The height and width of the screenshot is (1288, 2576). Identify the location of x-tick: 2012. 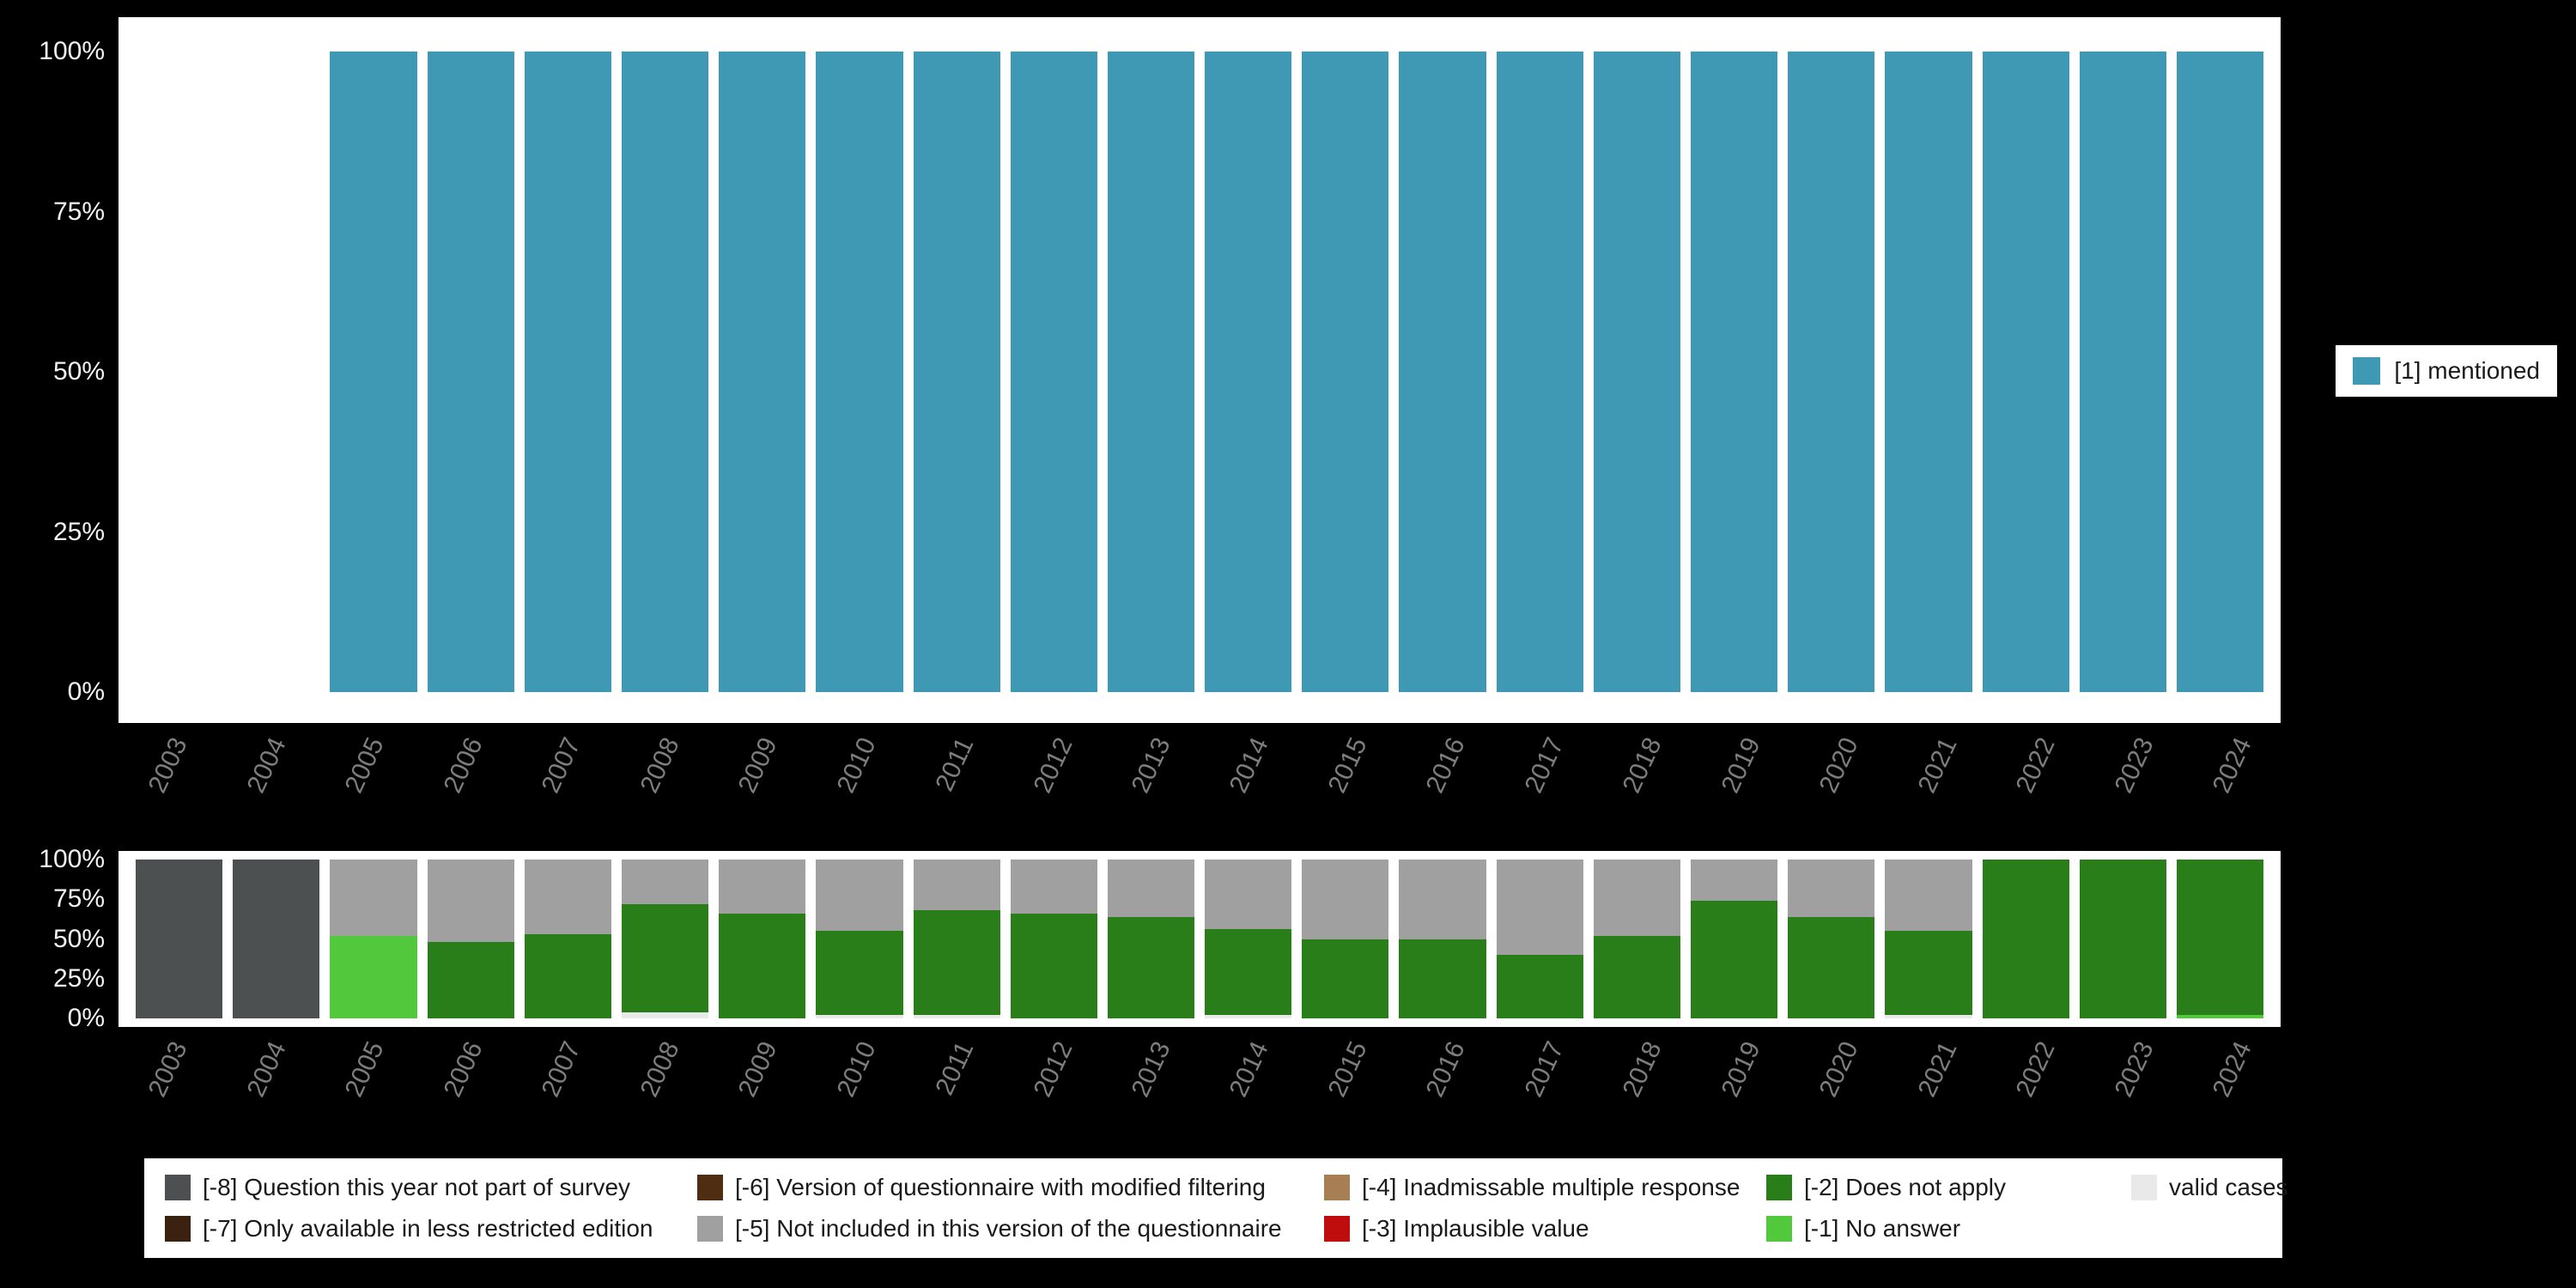
(1052, 1094).